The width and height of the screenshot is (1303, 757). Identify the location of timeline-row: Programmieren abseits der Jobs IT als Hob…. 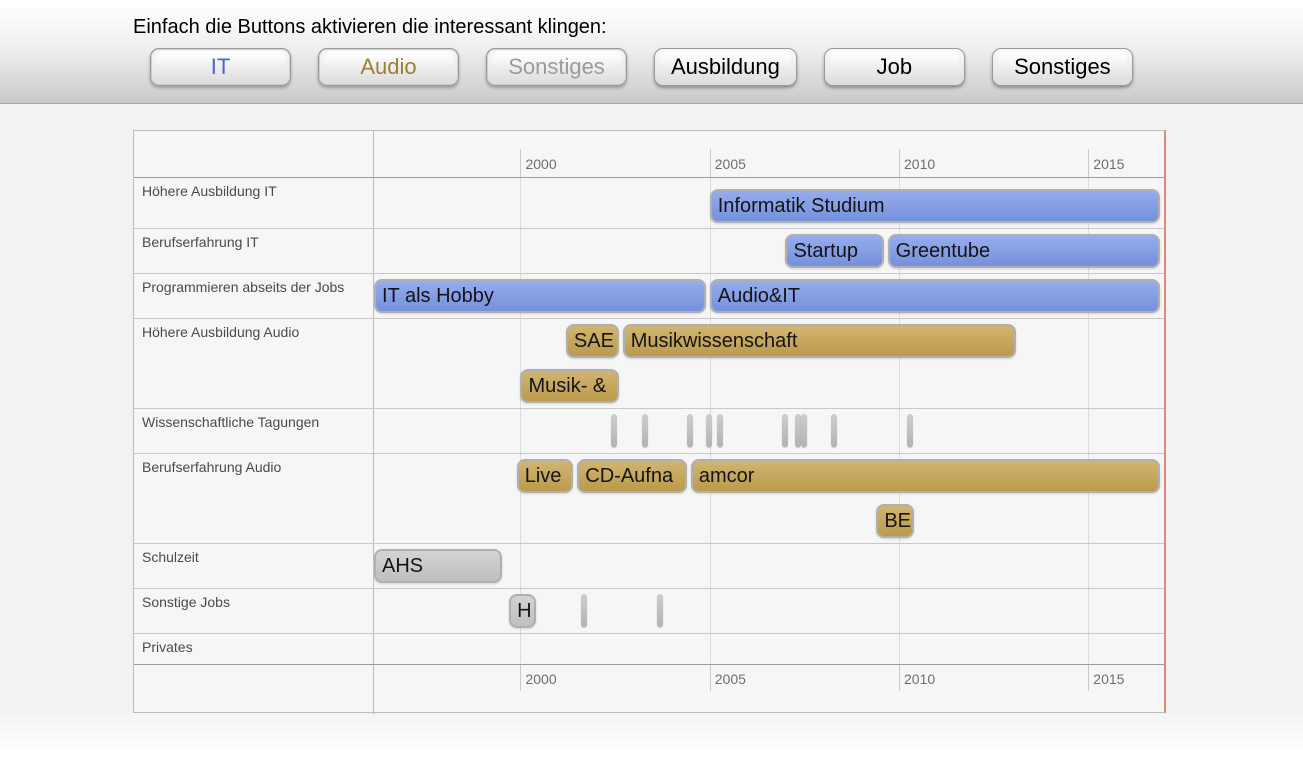
(649, 296).